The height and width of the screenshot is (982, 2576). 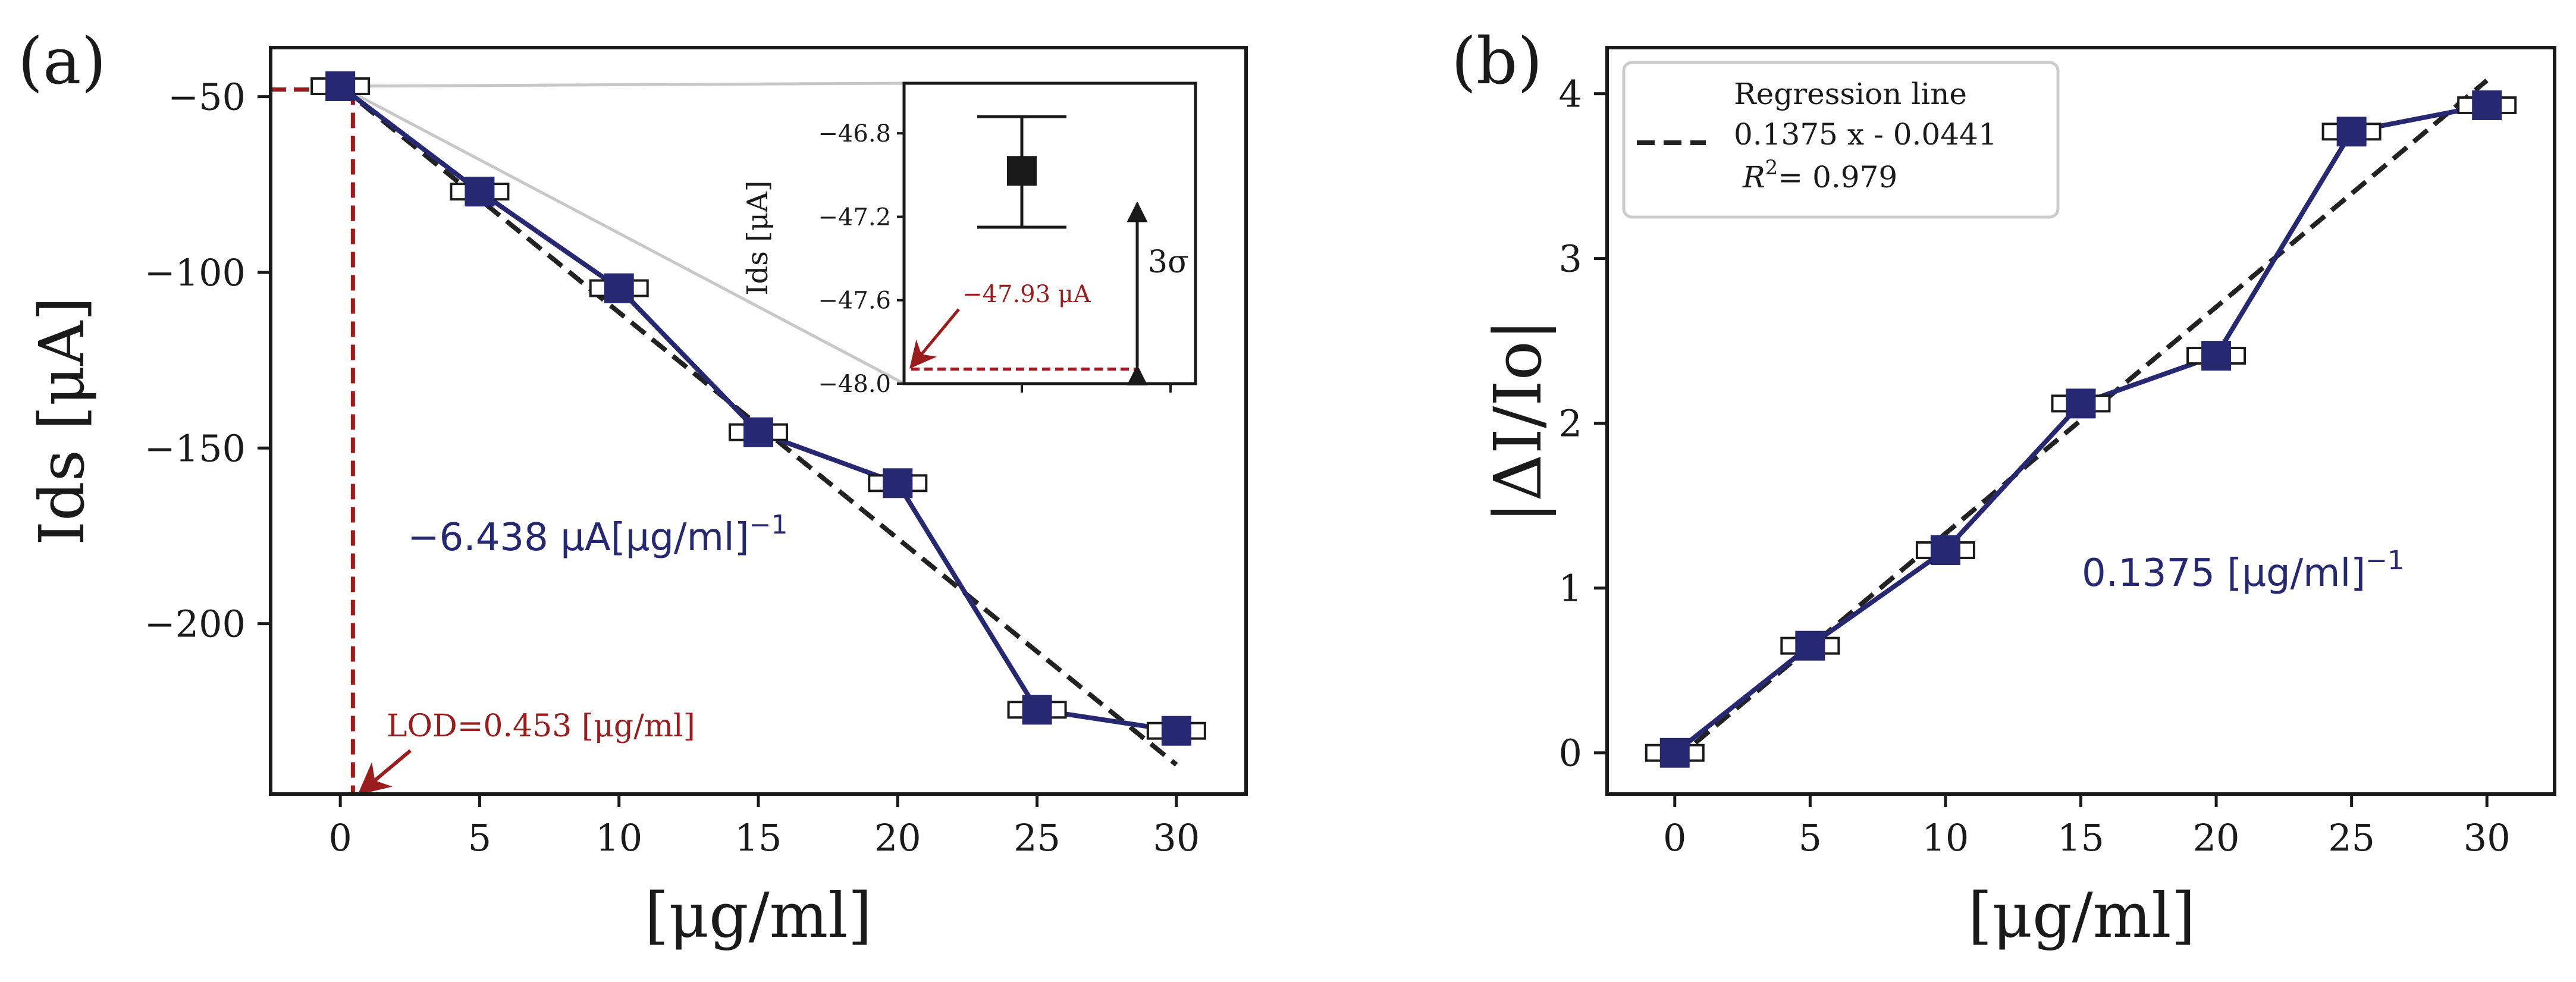 I want to click on lod-arrow, so click(x=384, y=772).